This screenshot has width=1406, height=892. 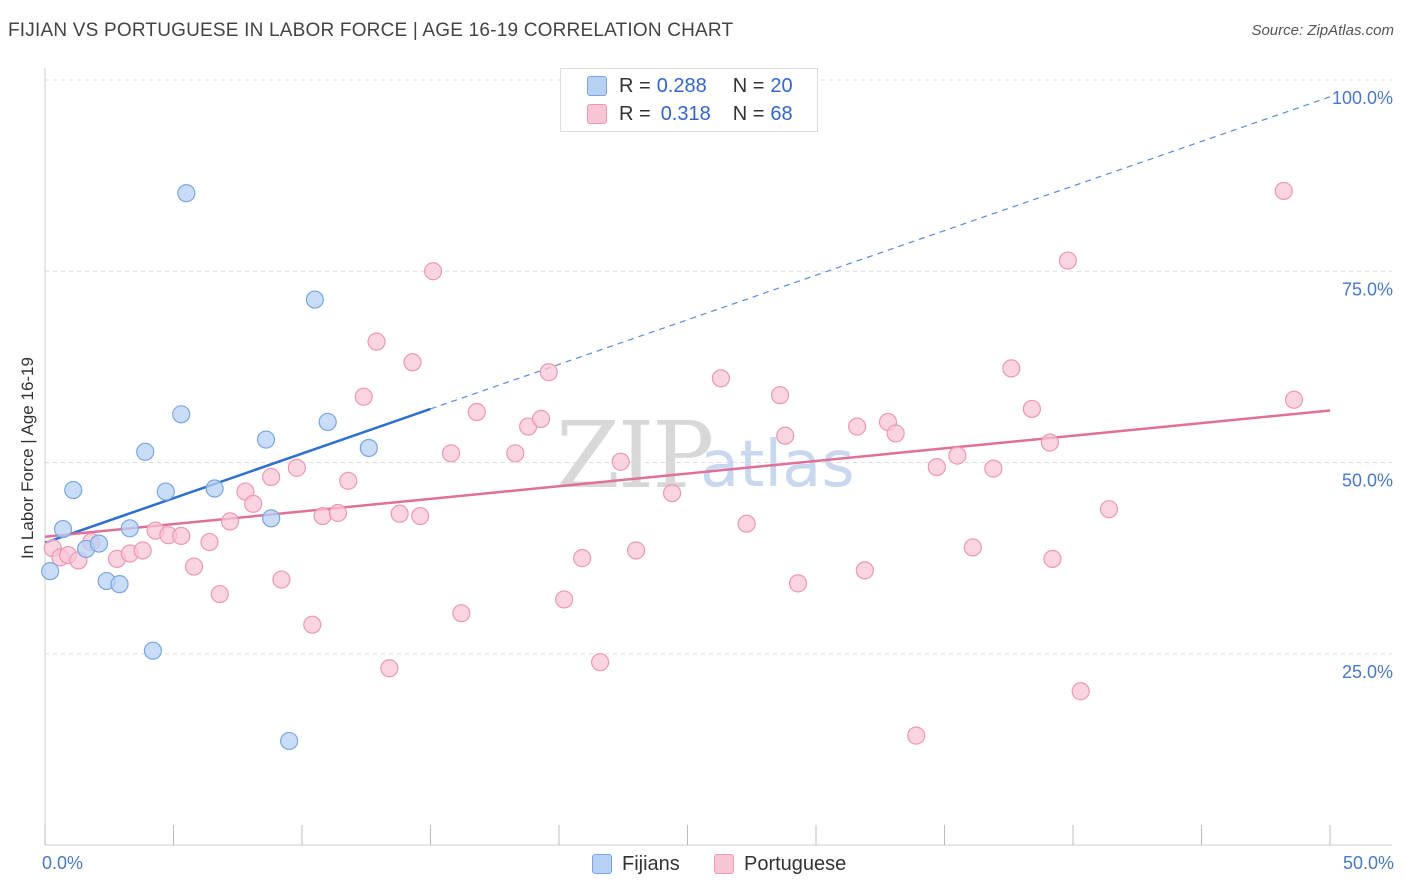 What do you see at coordinates (237, 476) in the screenshot?
I see `fijian-trend-line` at bounding box center [237, 476].